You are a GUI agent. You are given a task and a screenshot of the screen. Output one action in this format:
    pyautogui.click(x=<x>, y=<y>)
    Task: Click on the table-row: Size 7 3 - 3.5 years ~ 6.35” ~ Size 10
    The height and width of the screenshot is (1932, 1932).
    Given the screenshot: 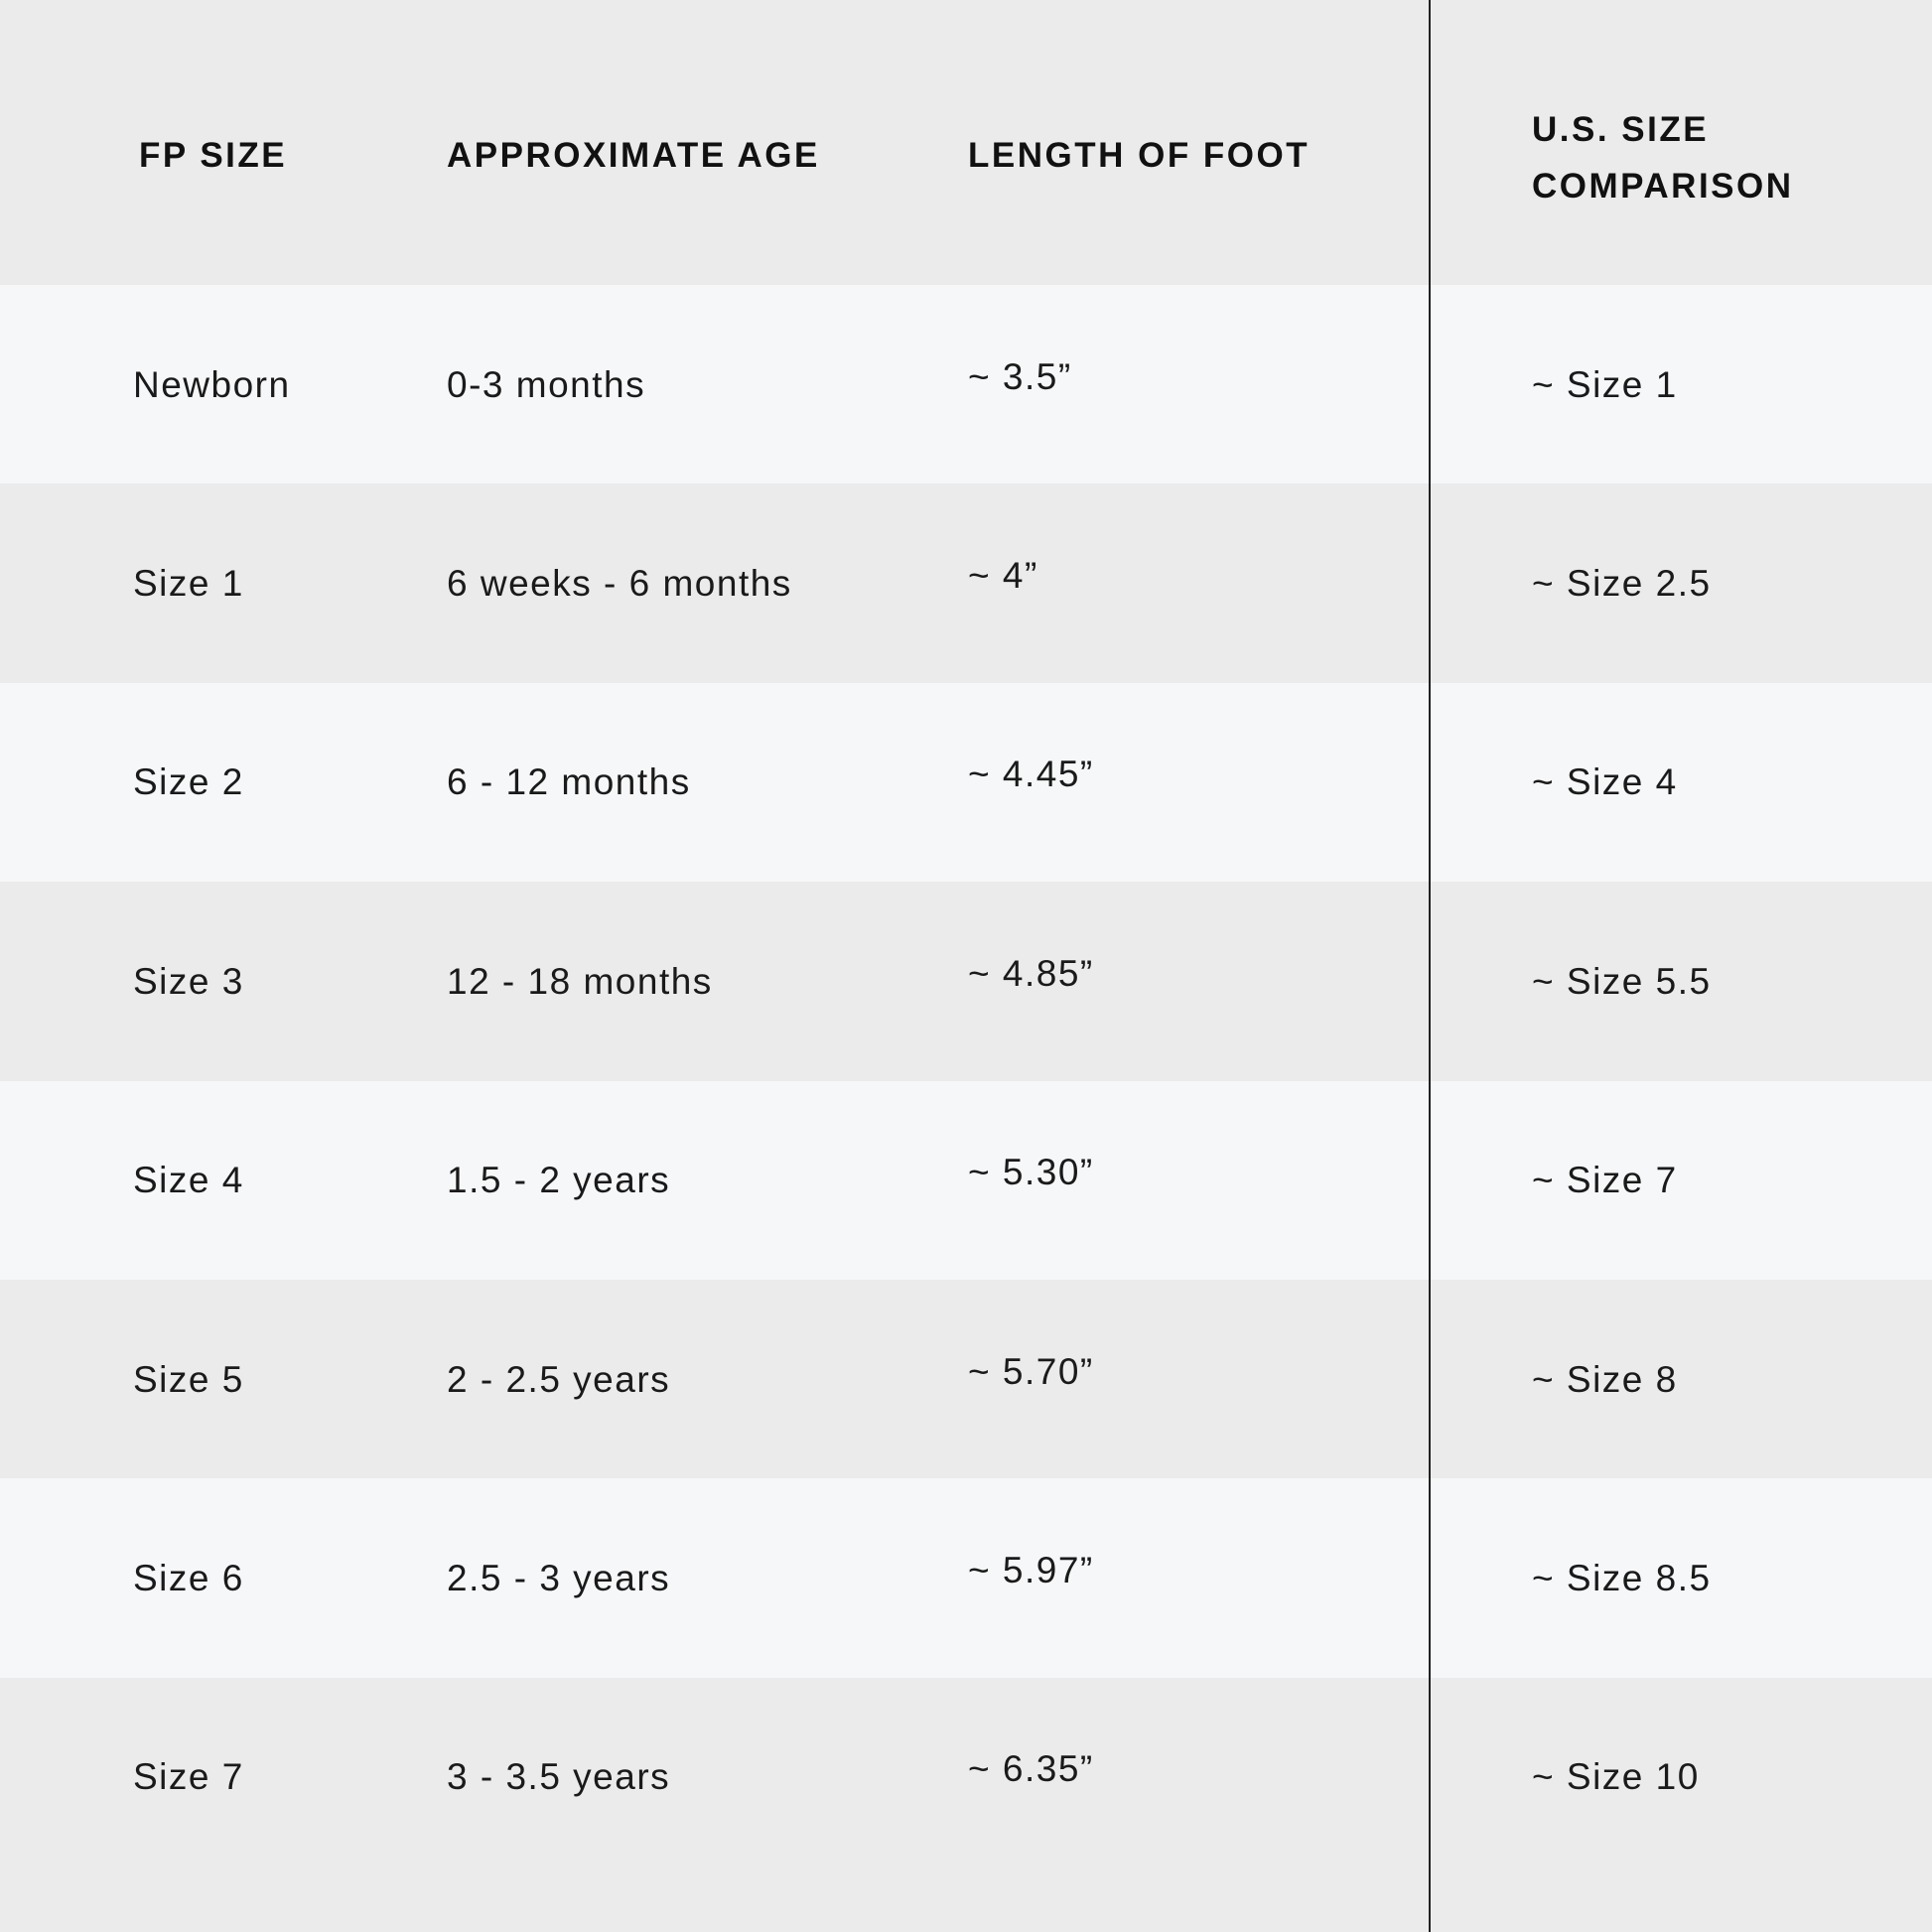 What is the action you would take?
    pyautogui.click(x=966, y=1804)
    